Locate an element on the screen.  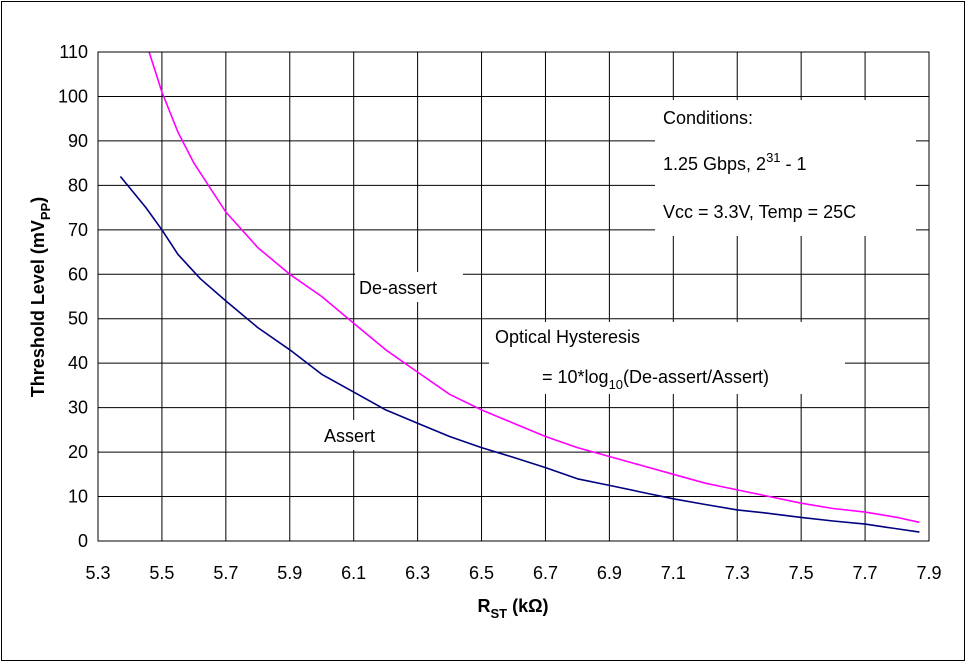
y-axis-title: Threshold Level (mVPP) is located at coordinates (40, 297).